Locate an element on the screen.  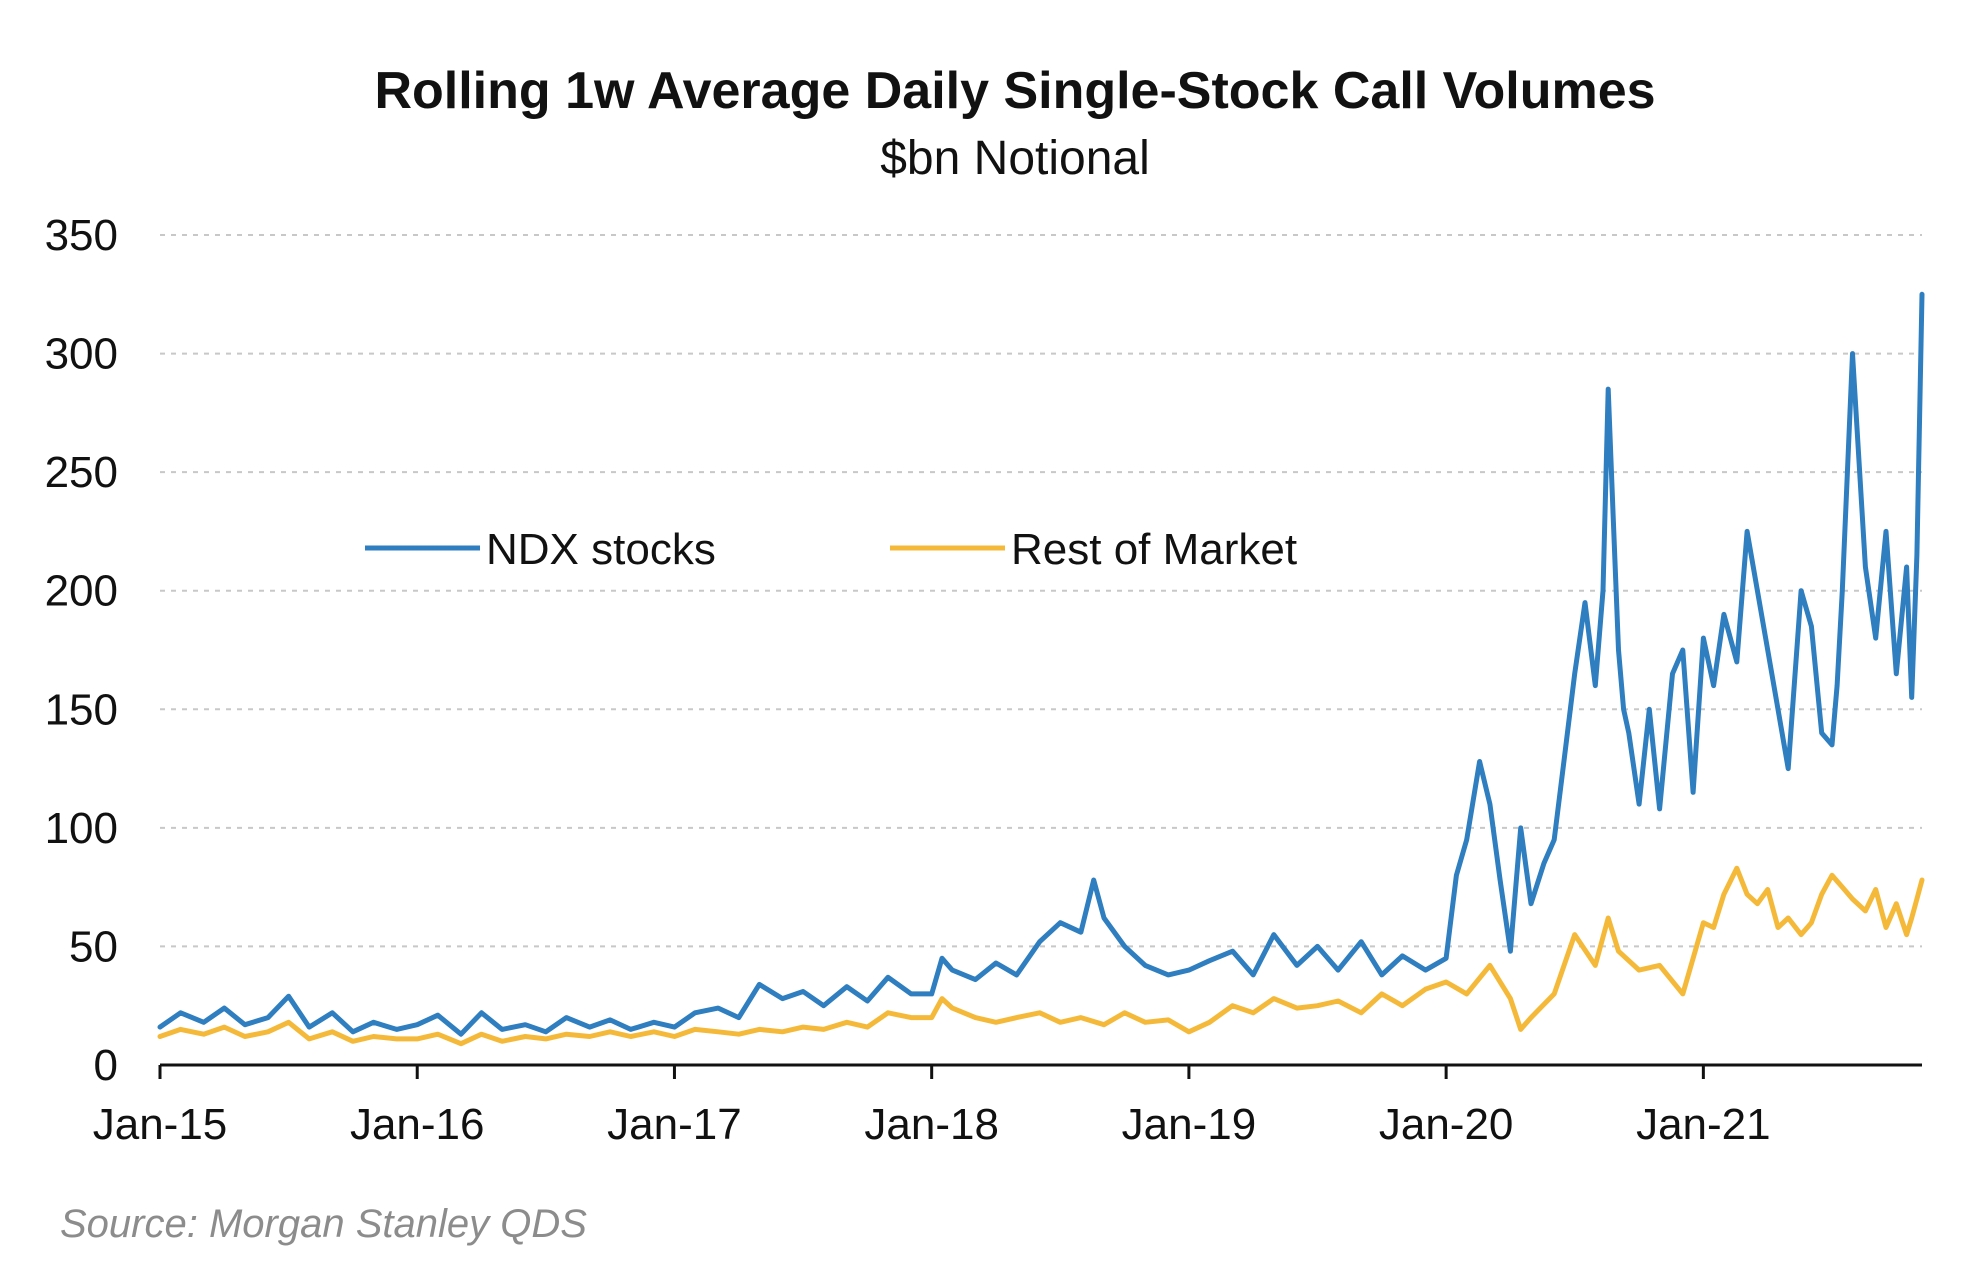
chart-subtitle: $bn Notional is located at coordinates (1015, 158).